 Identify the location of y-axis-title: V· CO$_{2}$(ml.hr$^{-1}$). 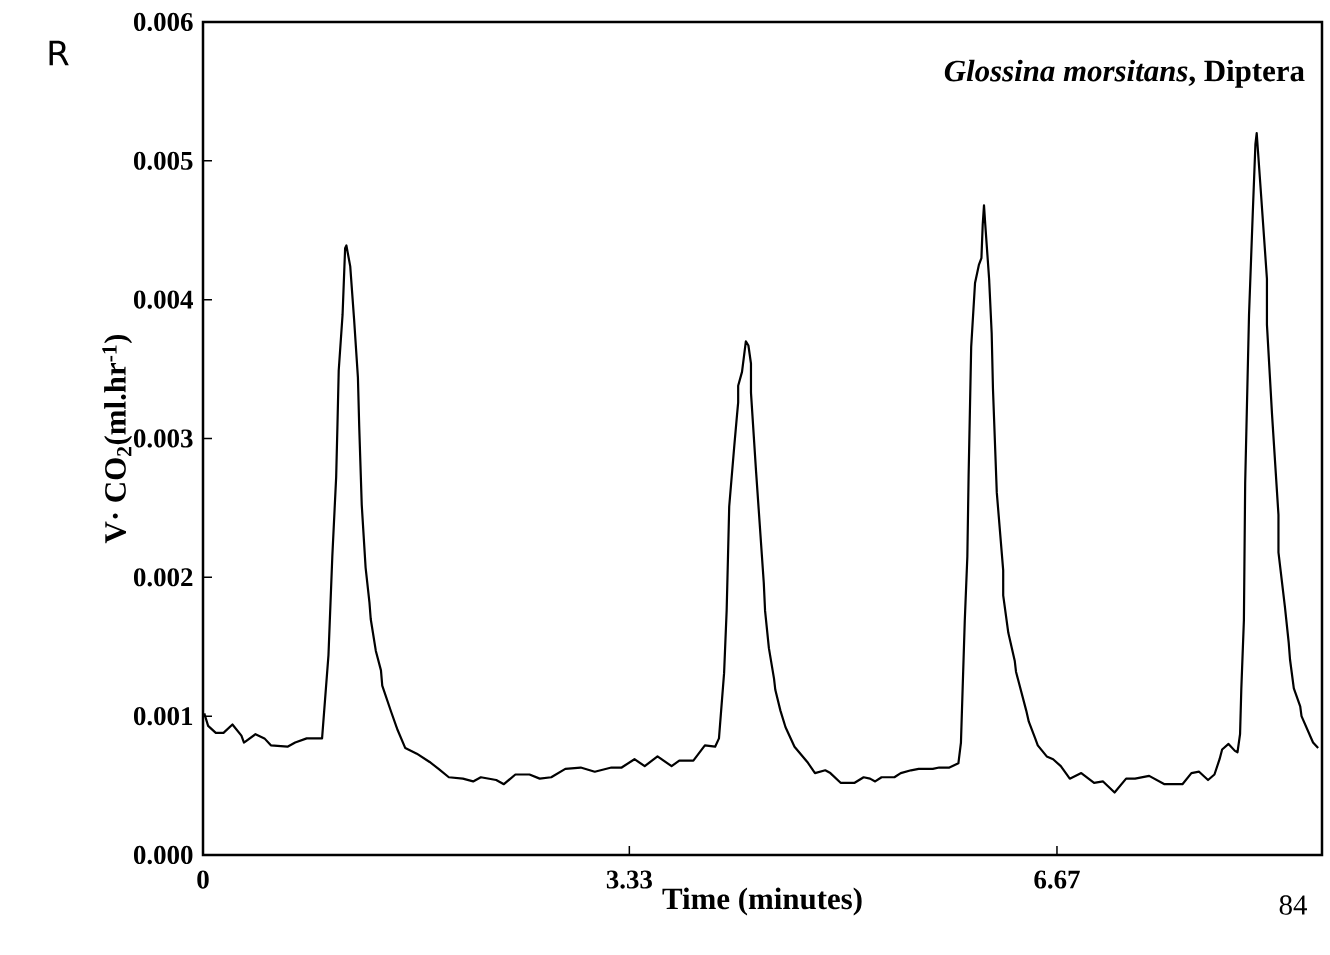
(117, 439).